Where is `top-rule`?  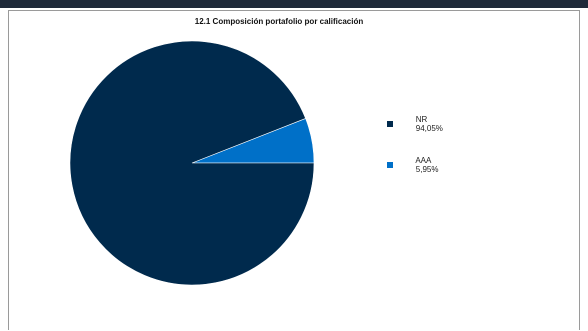 top-rule is located at coordinates (294, 4).